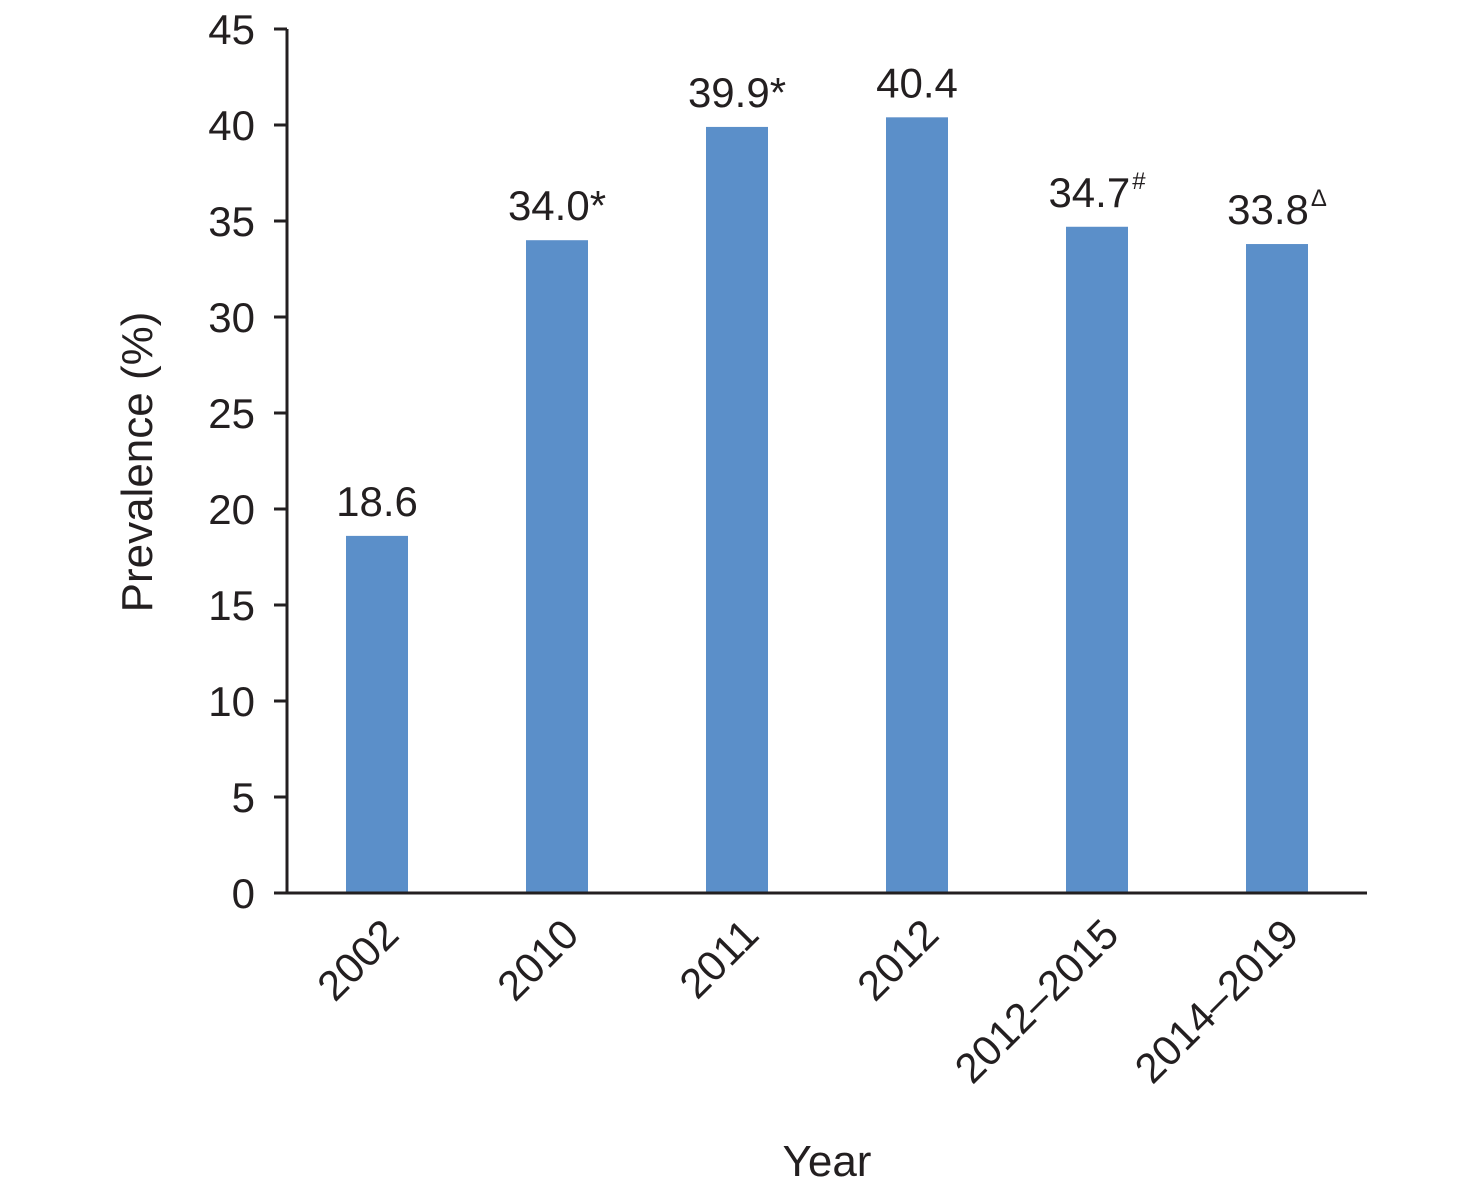 The width and height of the screenshot is (1476, 1195). Describe the element at coordinates (1277, 209) in the screenshot. I see `data-label: 33.8Δ` at that location.